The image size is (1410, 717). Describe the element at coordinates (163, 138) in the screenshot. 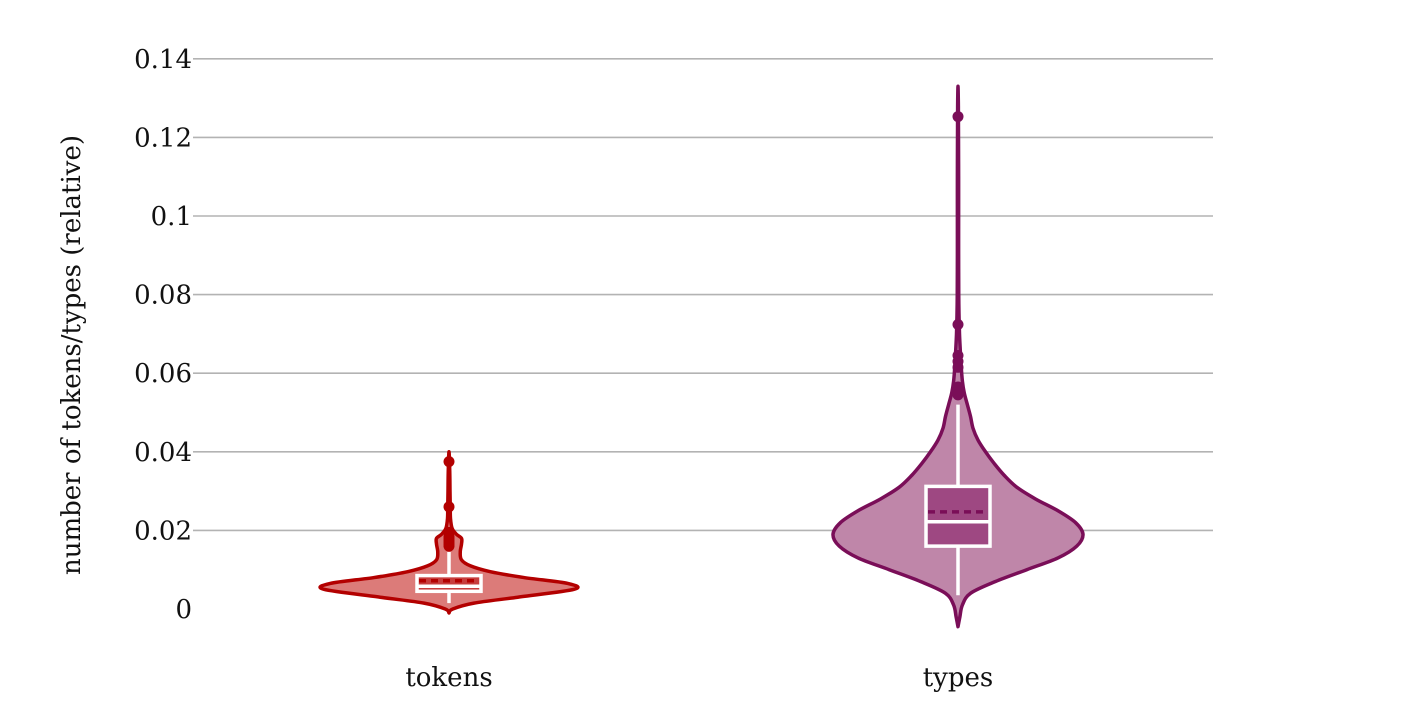

I see `y-tick-label: 0.12` at that location.